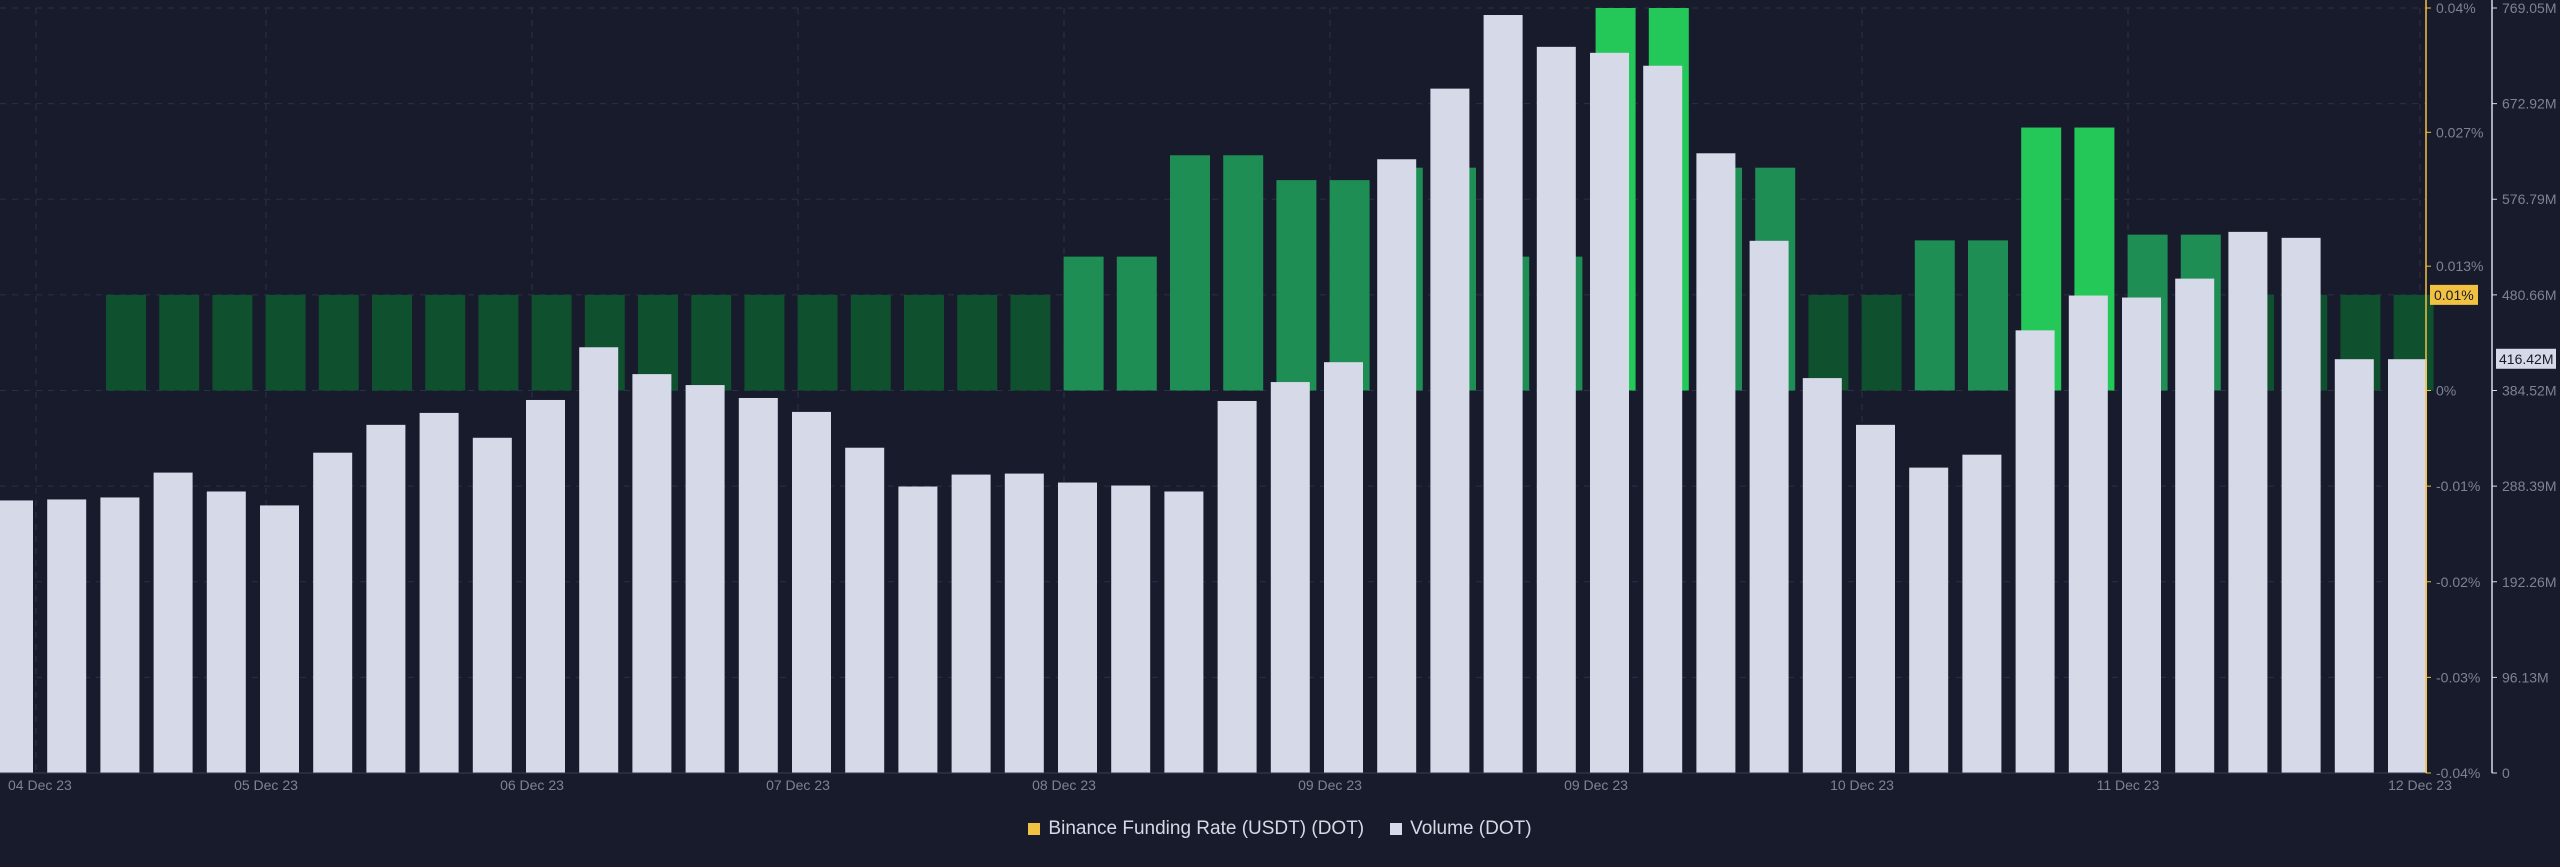 The height and width of the screenshot is (867, 2560). Describe the element at coordinates (1034, 829) in the screenshot. I see `legend-swatch-funding-rate` at that location.